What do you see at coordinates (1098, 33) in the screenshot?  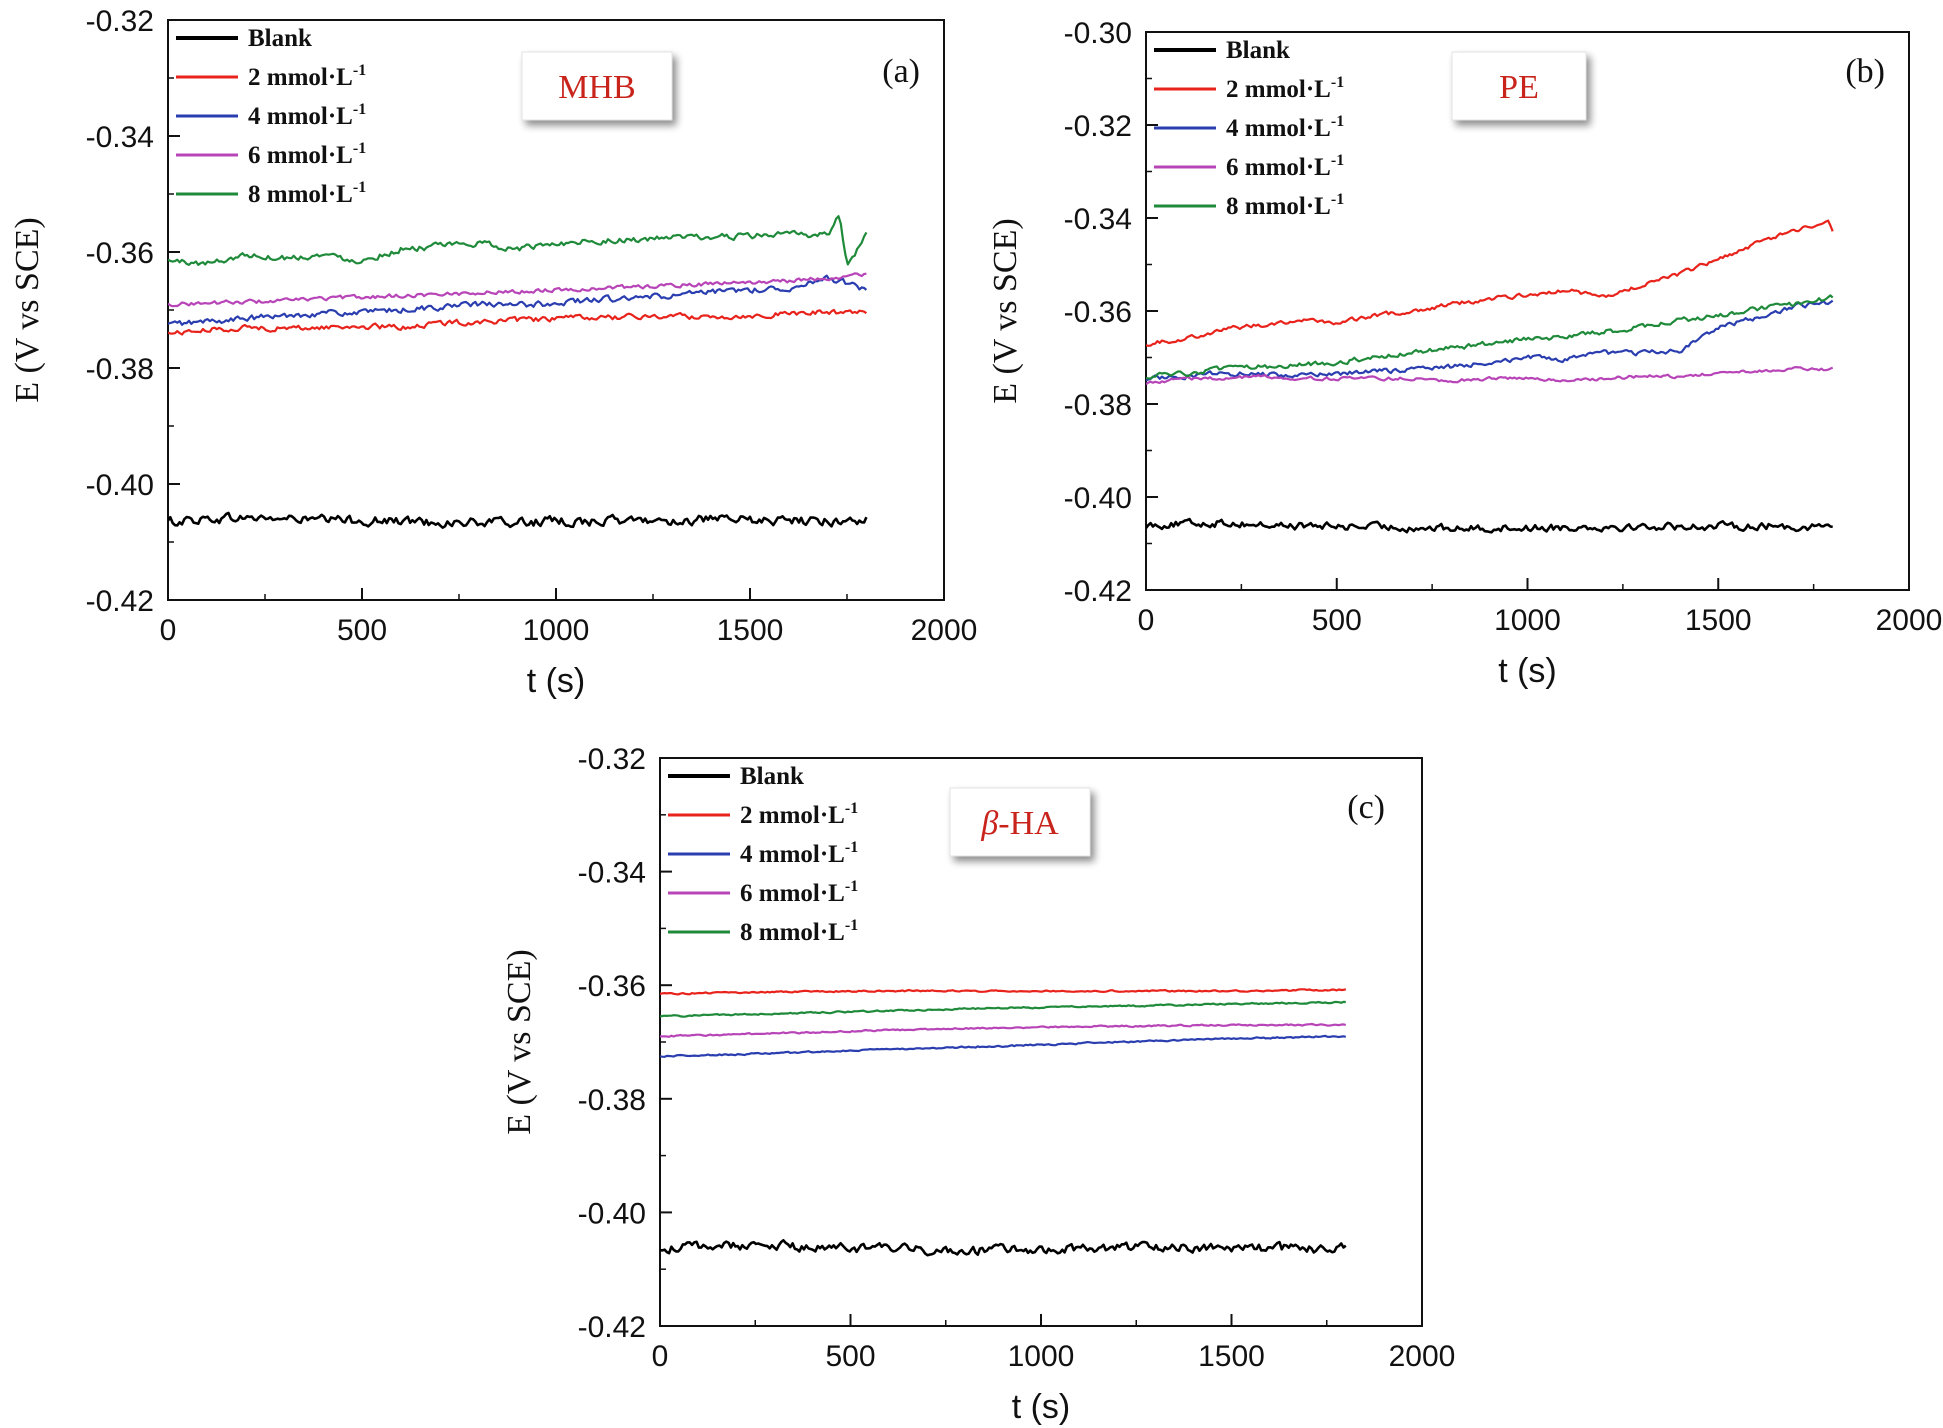 I see `y-tick-label: -0.30` at bounding box center [1098, 33].